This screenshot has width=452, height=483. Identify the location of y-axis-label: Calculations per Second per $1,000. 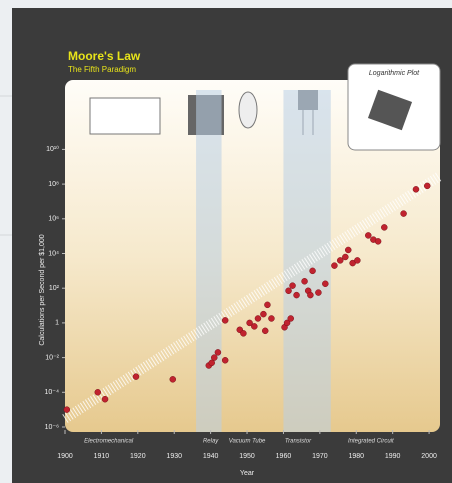
(42, 289).